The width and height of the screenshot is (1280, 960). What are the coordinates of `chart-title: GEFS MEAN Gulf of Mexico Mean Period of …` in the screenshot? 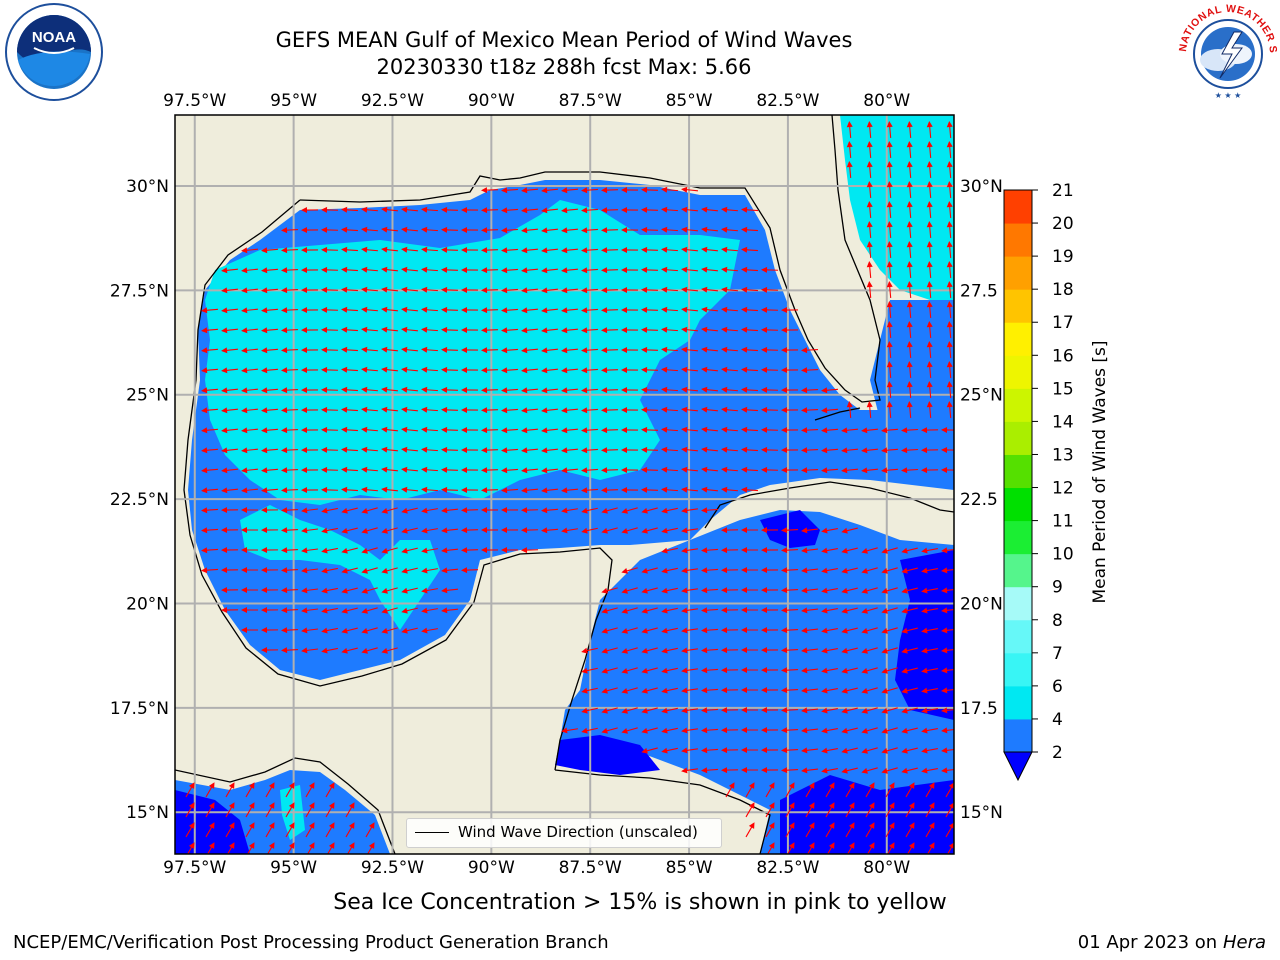 It's located at (564, 40).